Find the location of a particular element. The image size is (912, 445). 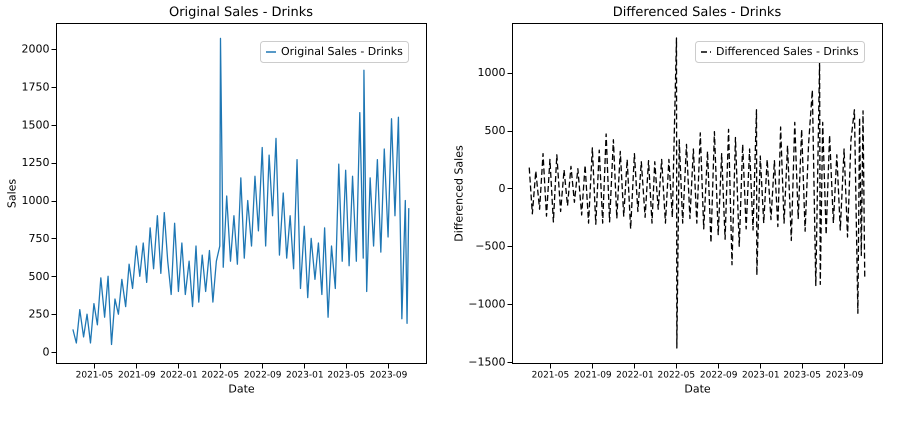

y-axis-title: Sales is located at coordinates (12, 193).